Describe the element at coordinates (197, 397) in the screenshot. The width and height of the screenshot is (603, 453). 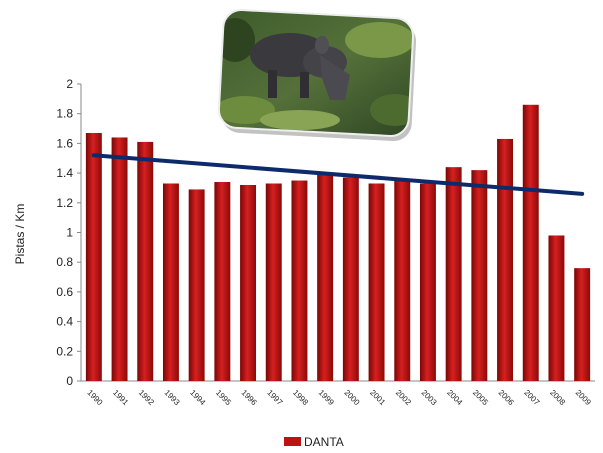
I see `x-tick-label: 1994` at that location.